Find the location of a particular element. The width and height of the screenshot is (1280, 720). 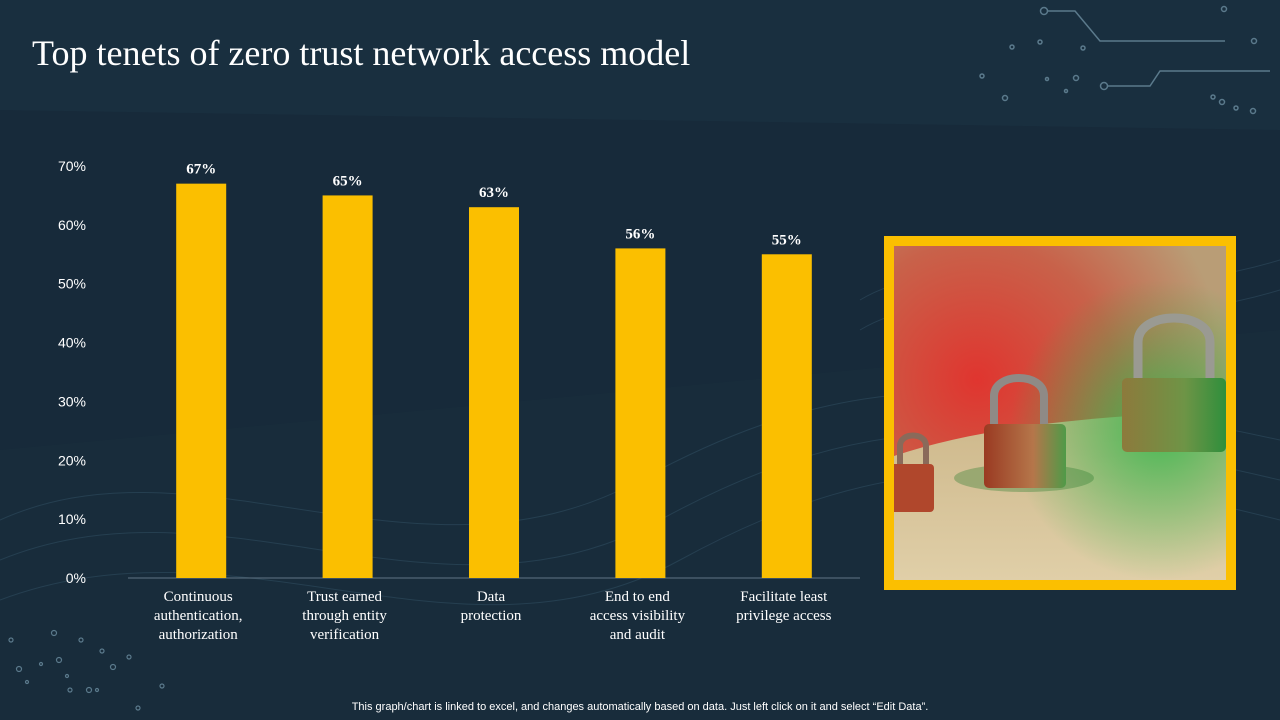

y-tick-label: 40% is located at coordinates (72, 343).